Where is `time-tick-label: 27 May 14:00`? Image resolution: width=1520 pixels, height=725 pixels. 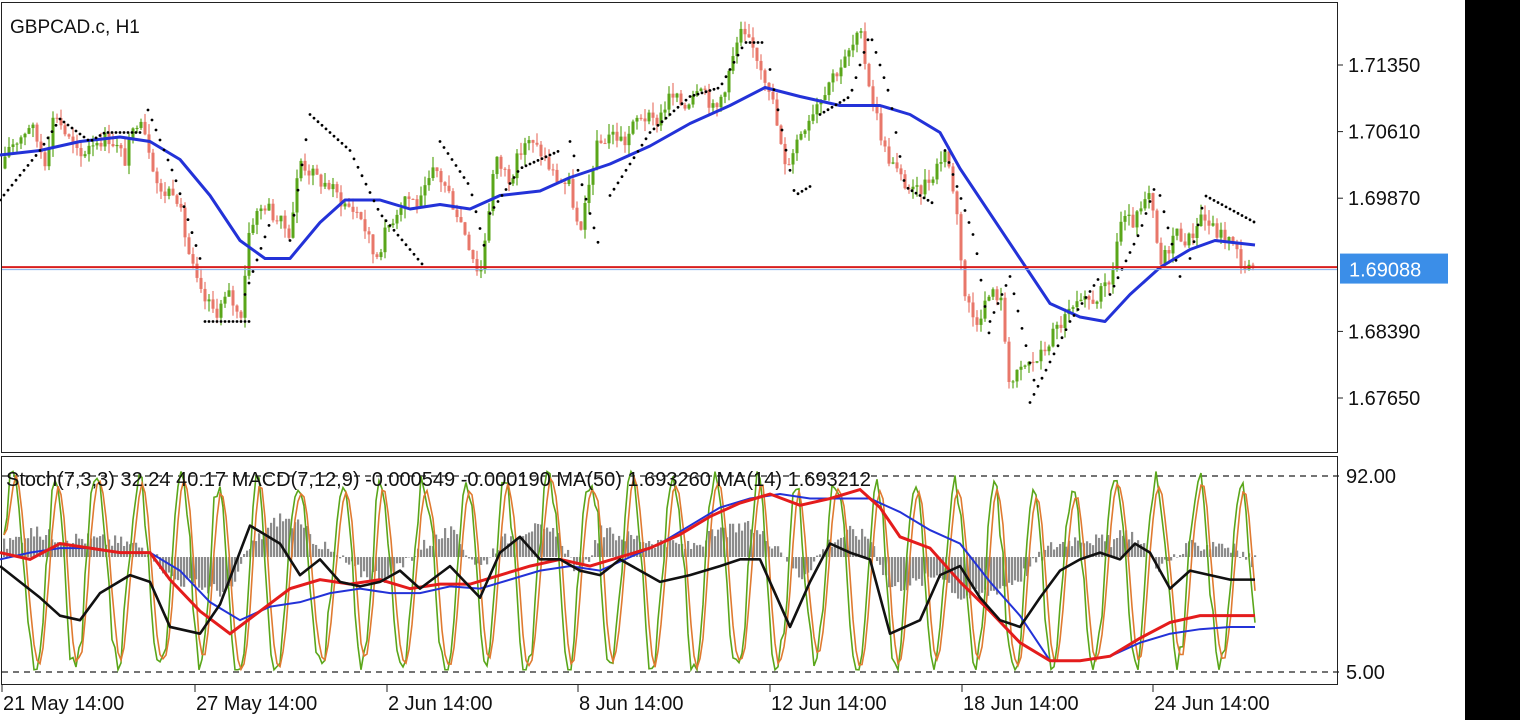
time-tick-label: 27 May 14:00 is located at coordinates (256, 704).